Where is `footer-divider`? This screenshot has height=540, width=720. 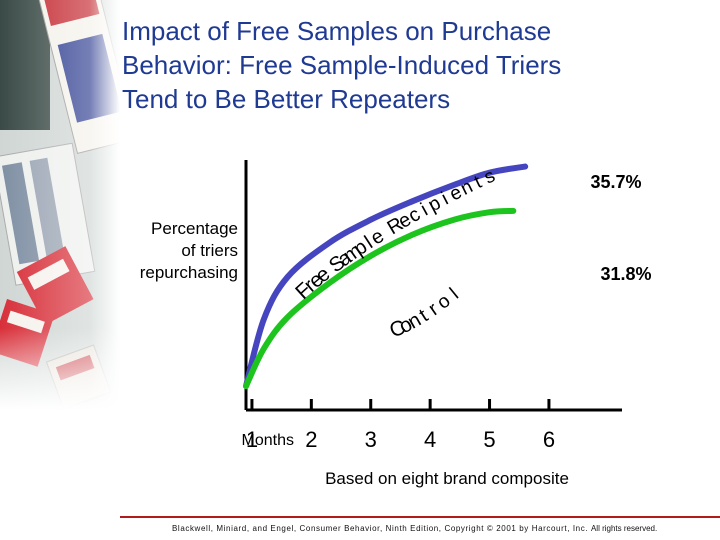
footer-divider is located at coordinates (420, 517).